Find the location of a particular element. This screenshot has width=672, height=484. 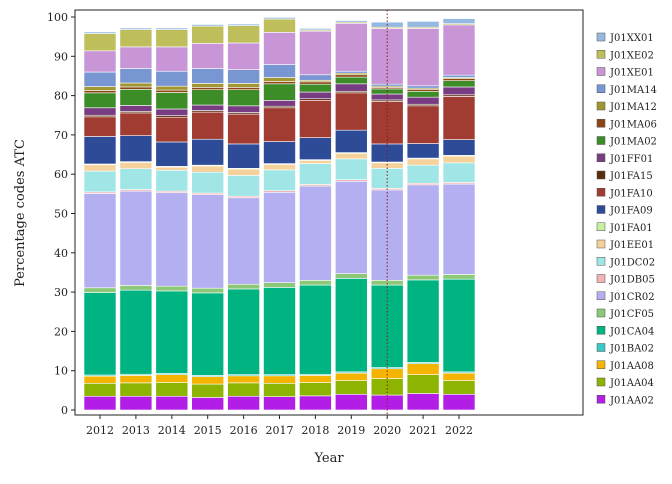

bar-segment-J01XX01-2013 is located at coordinates (136, 28).